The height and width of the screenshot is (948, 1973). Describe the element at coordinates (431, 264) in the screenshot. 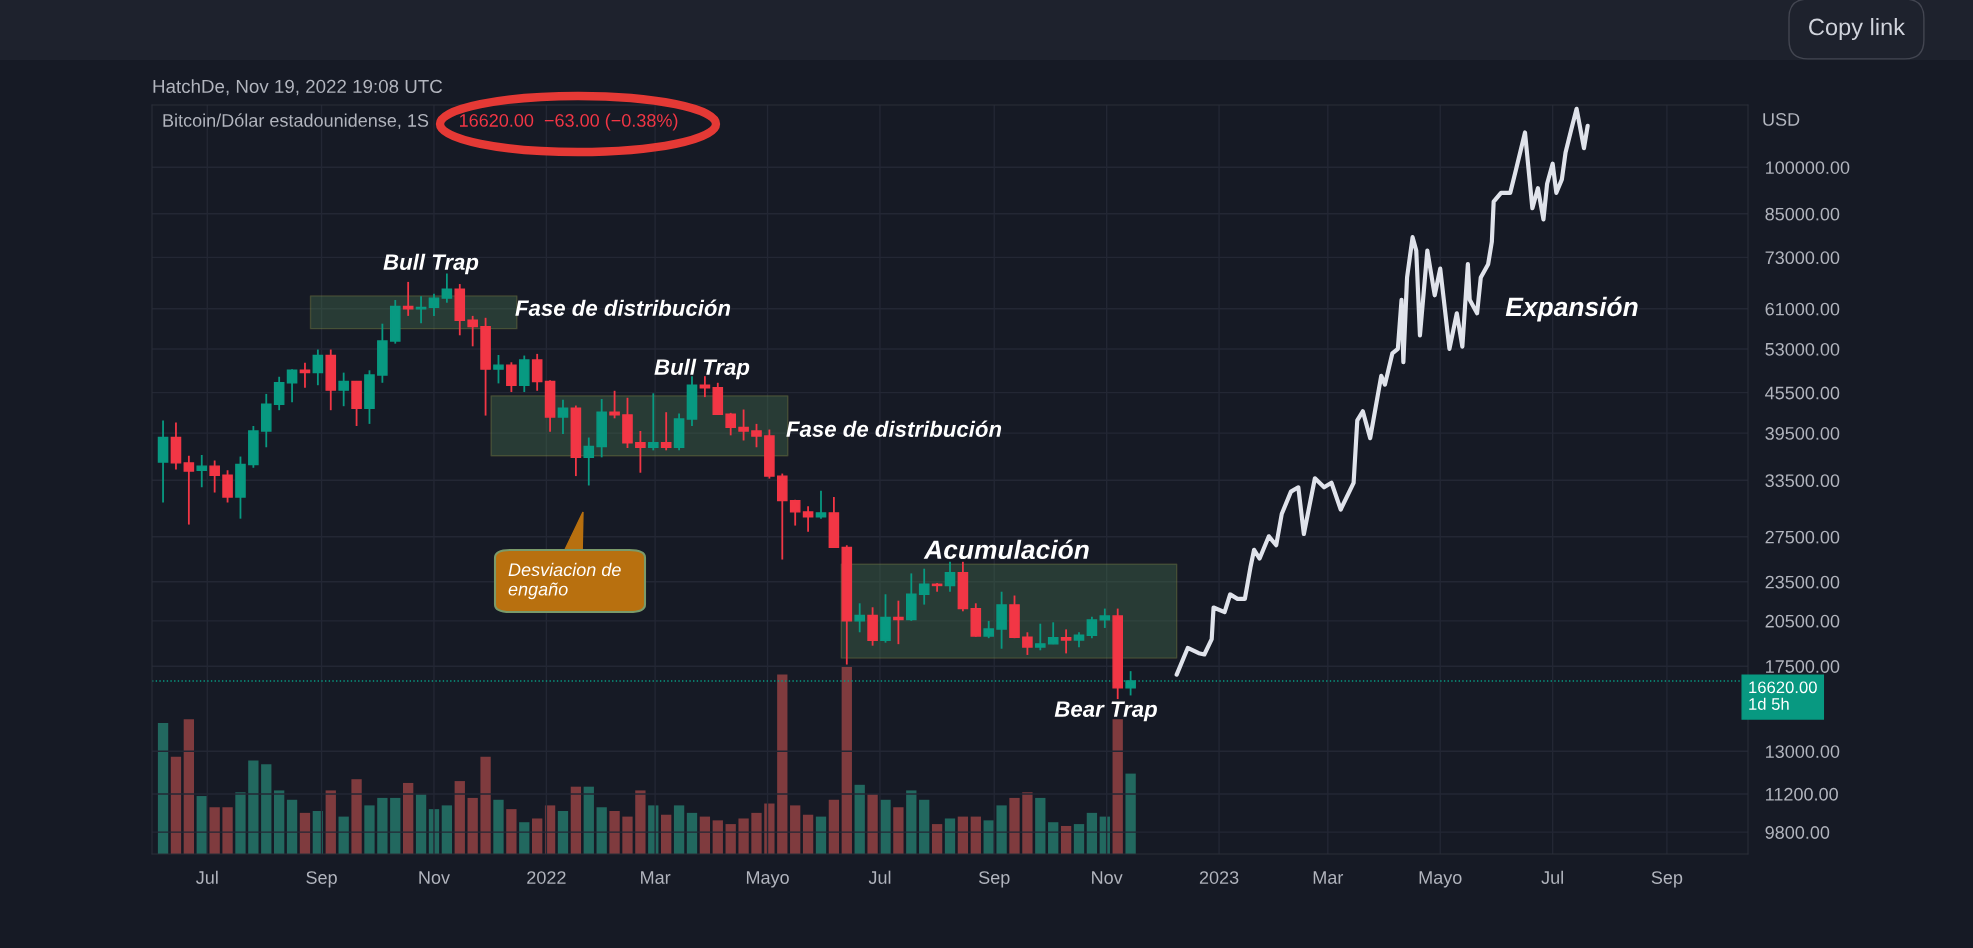

I see `annotation: Bull Trap` at that location.